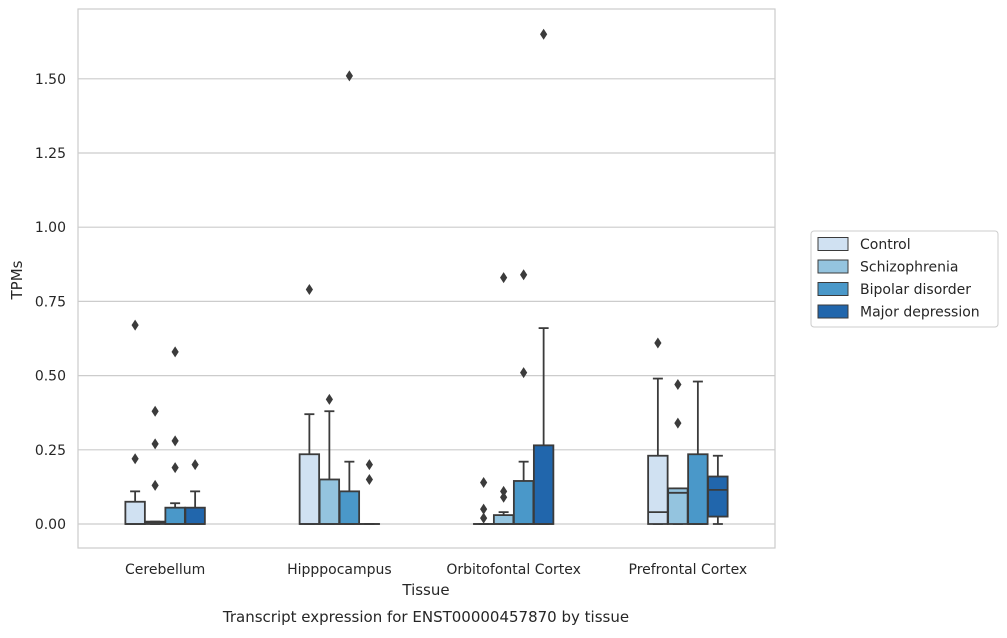 The width and height of the screenshot is (1007, 638). I want to click on x-tick-label: Orbitofontal Cortex, so click(513, 570).